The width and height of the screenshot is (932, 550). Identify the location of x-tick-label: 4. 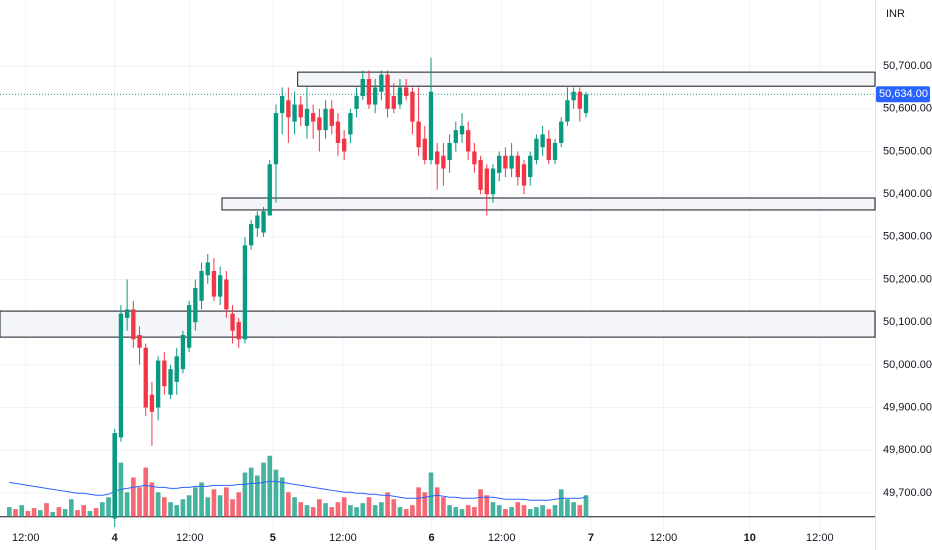
(115, 538).